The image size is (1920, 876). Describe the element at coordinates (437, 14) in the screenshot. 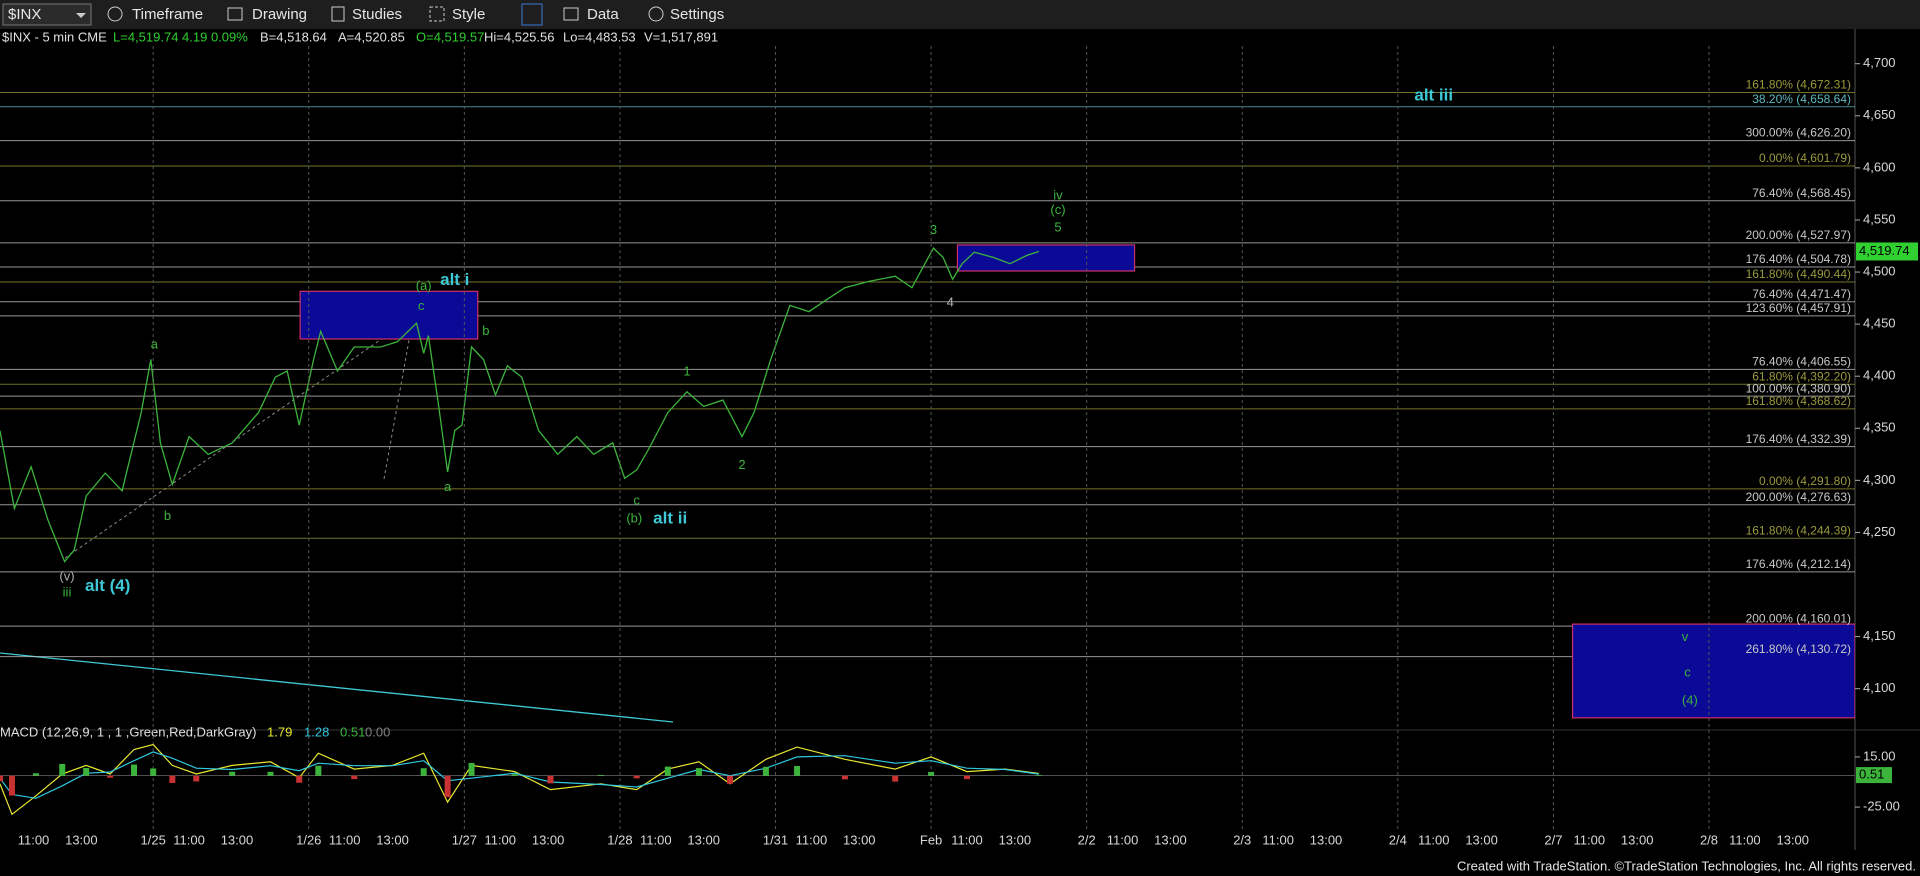

I see `style-icon` at that location.